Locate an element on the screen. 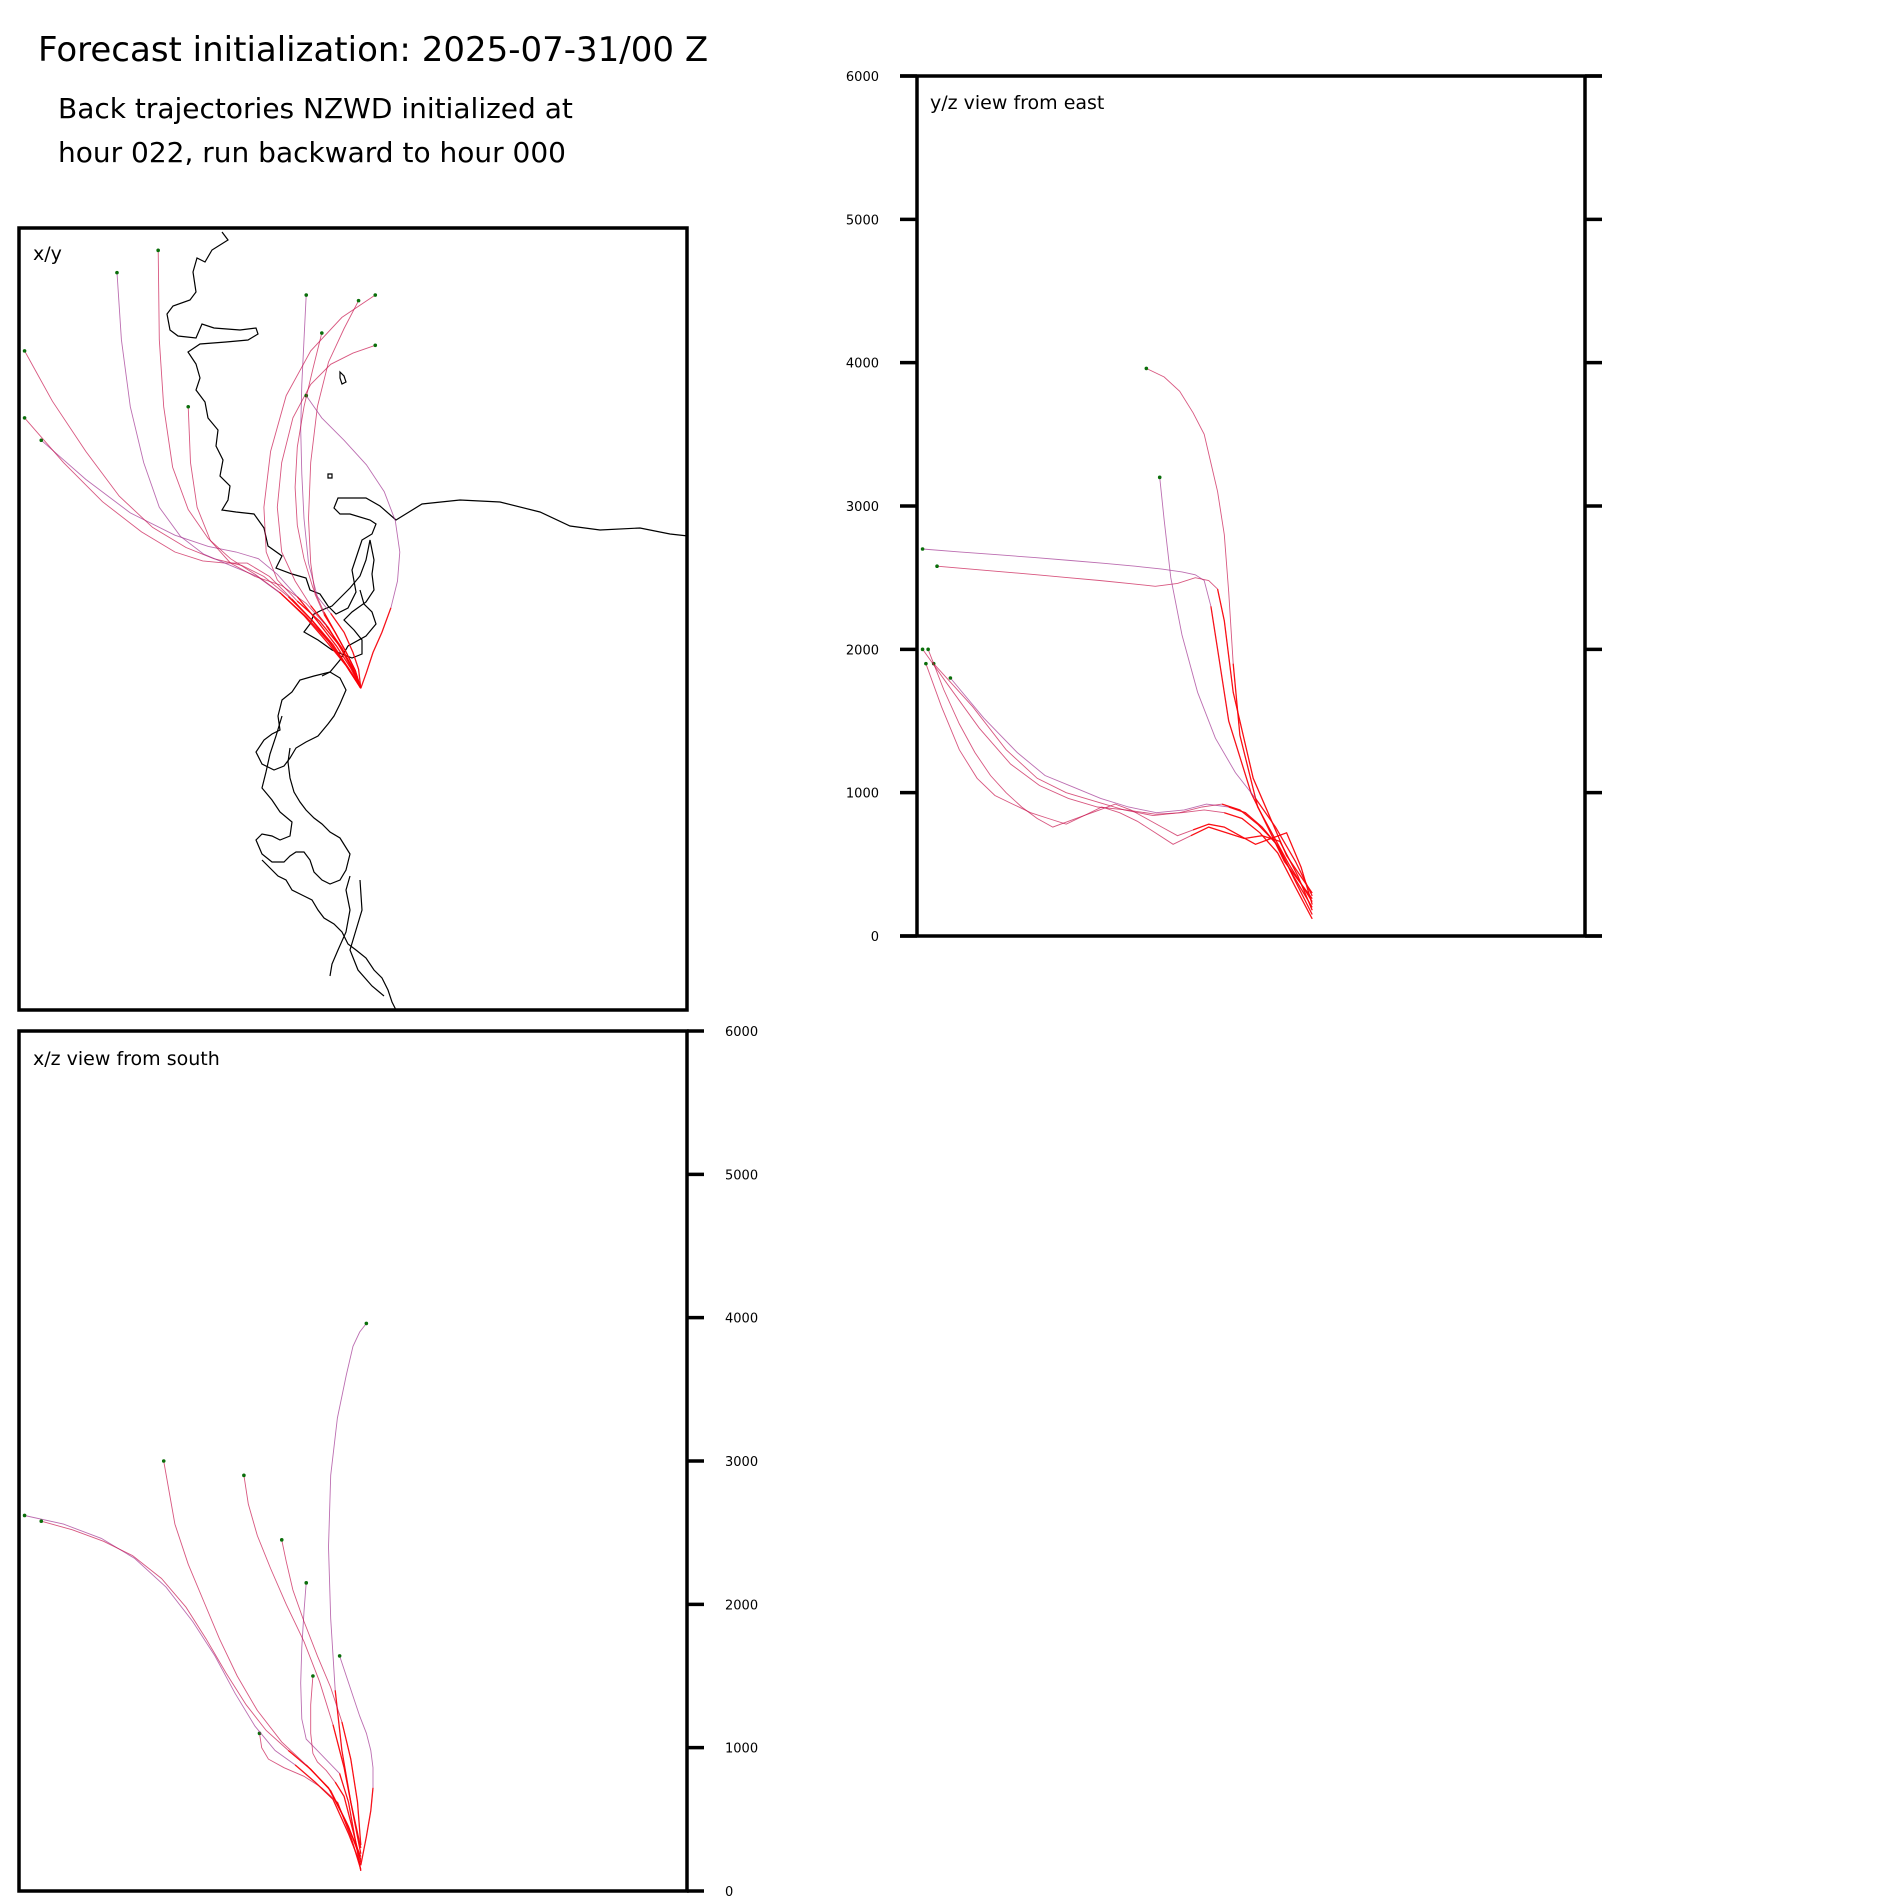 The height and width of the screenshot is (1900, 1900). coastline-main is located at coordinates (427, 423).